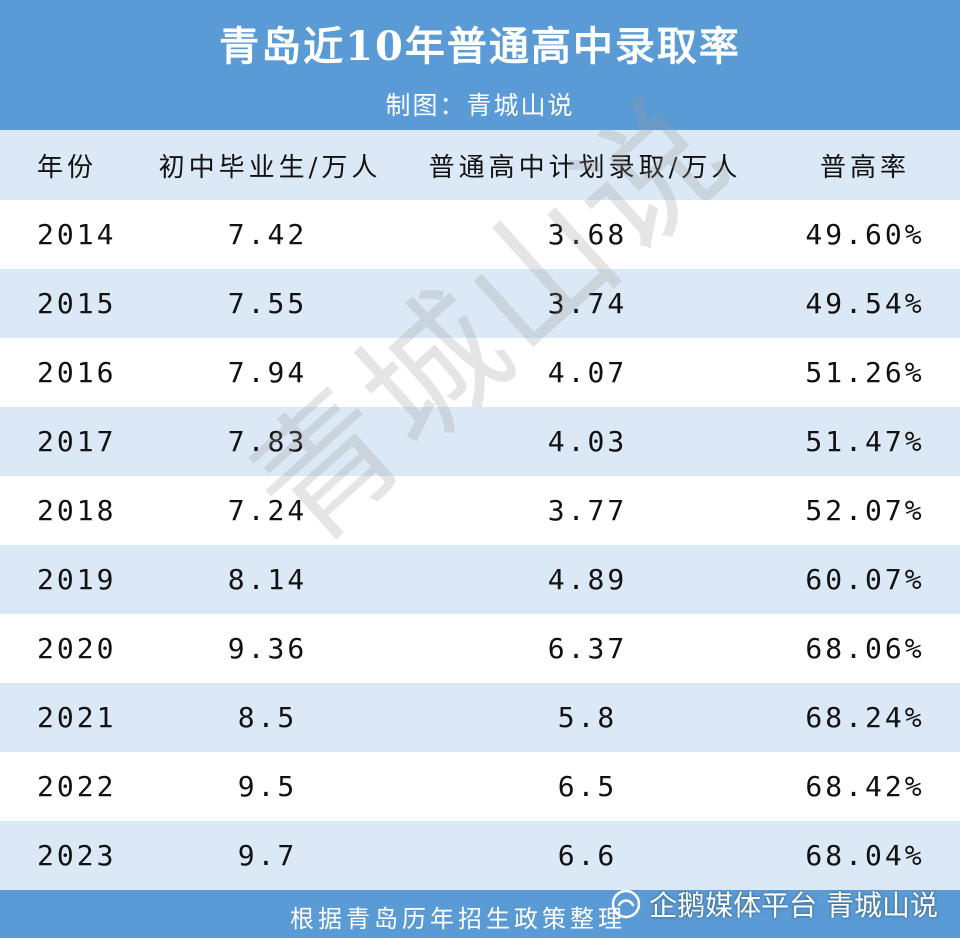 The image size is (960, 938). What do you see at coordinates (865, 579) in the screenshot?
I see `rate-cell: 60.07%` at bounding box center [865, 579].